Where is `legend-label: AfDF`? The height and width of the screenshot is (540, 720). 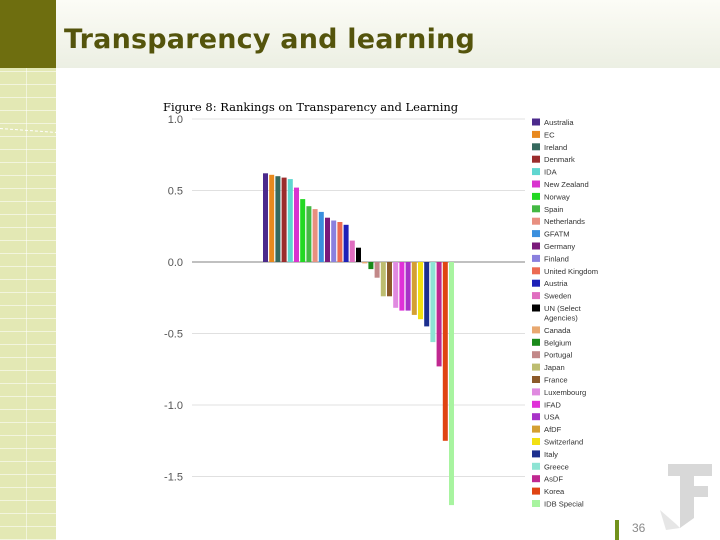
legend-label: AfDF is located at coordinates (553, 429).